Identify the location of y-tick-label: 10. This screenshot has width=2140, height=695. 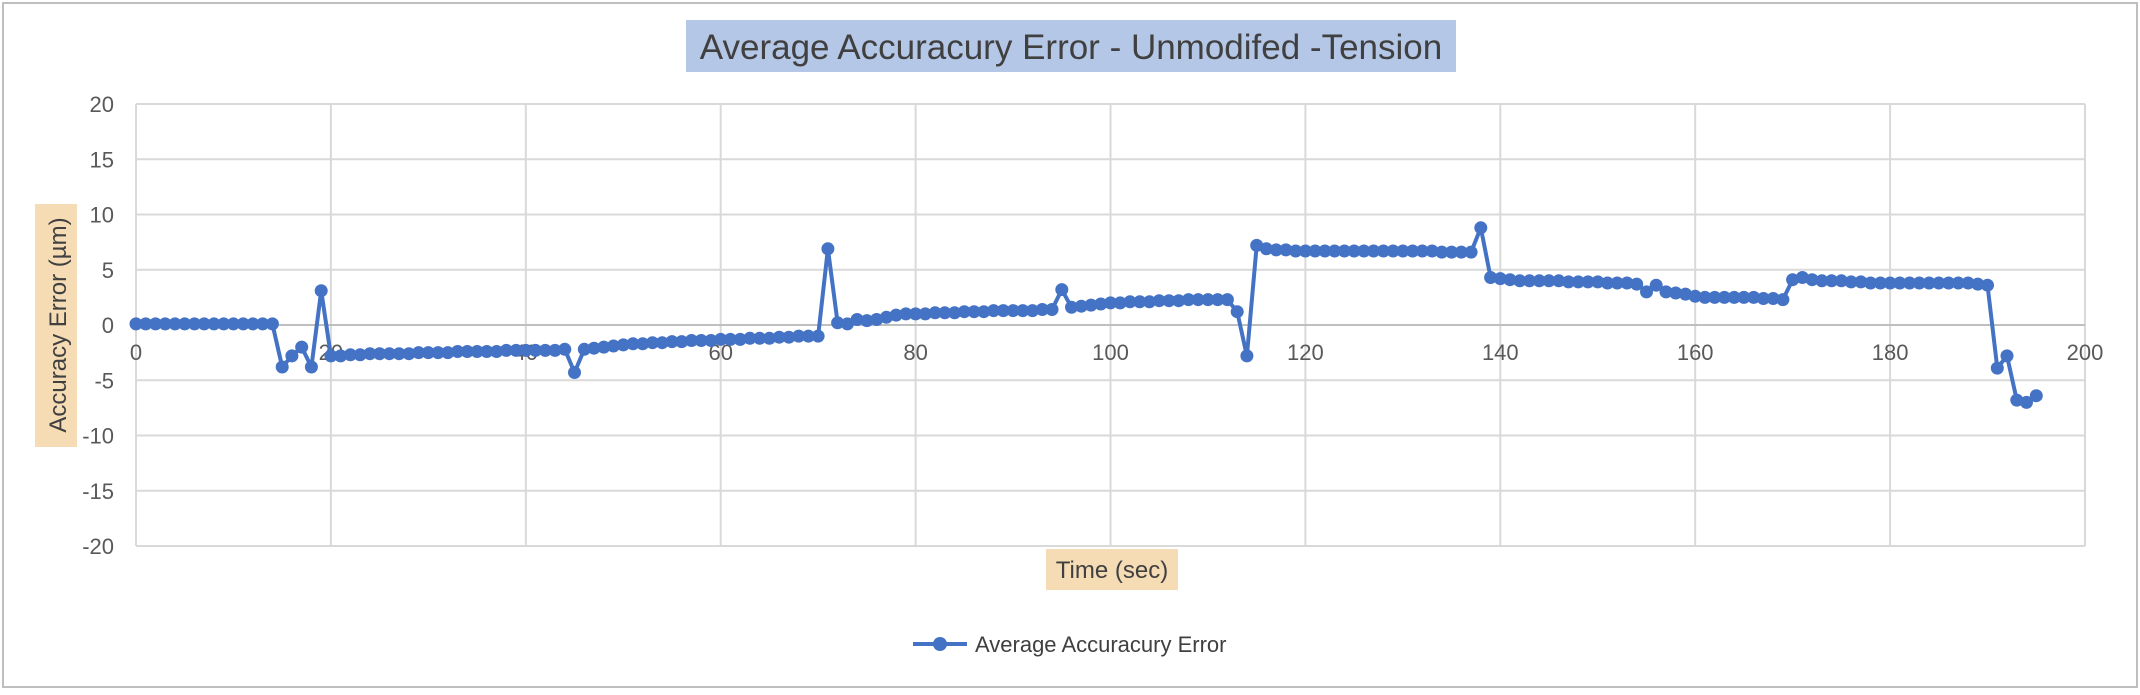
(102, 215).